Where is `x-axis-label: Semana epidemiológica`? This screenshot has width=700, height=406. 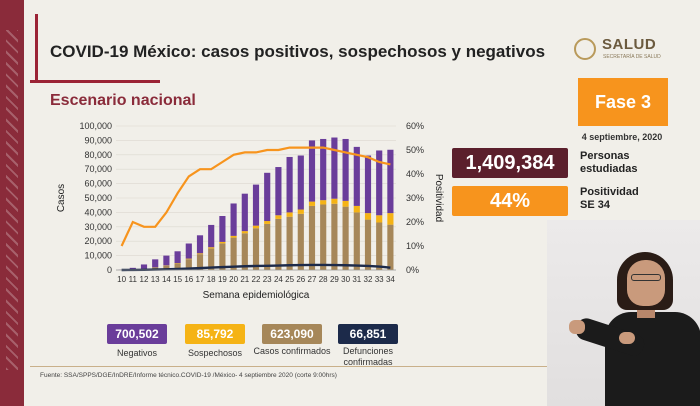
x-axis-label: Semana epidemiológica is located at coordinates (256, 295).